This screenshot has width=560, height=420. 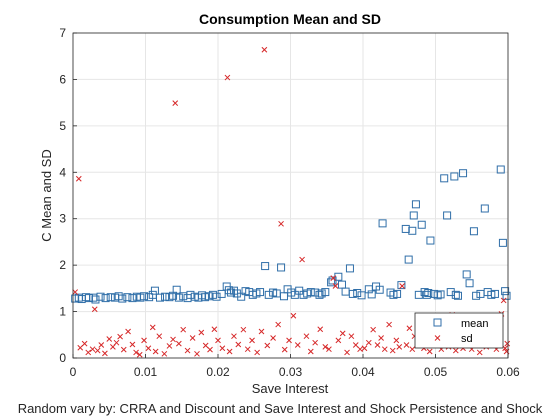 What do you see at coordinates (62, 79) in the screenshot?
I see `y-tick-label: 6` at bounding box center [62, 79].